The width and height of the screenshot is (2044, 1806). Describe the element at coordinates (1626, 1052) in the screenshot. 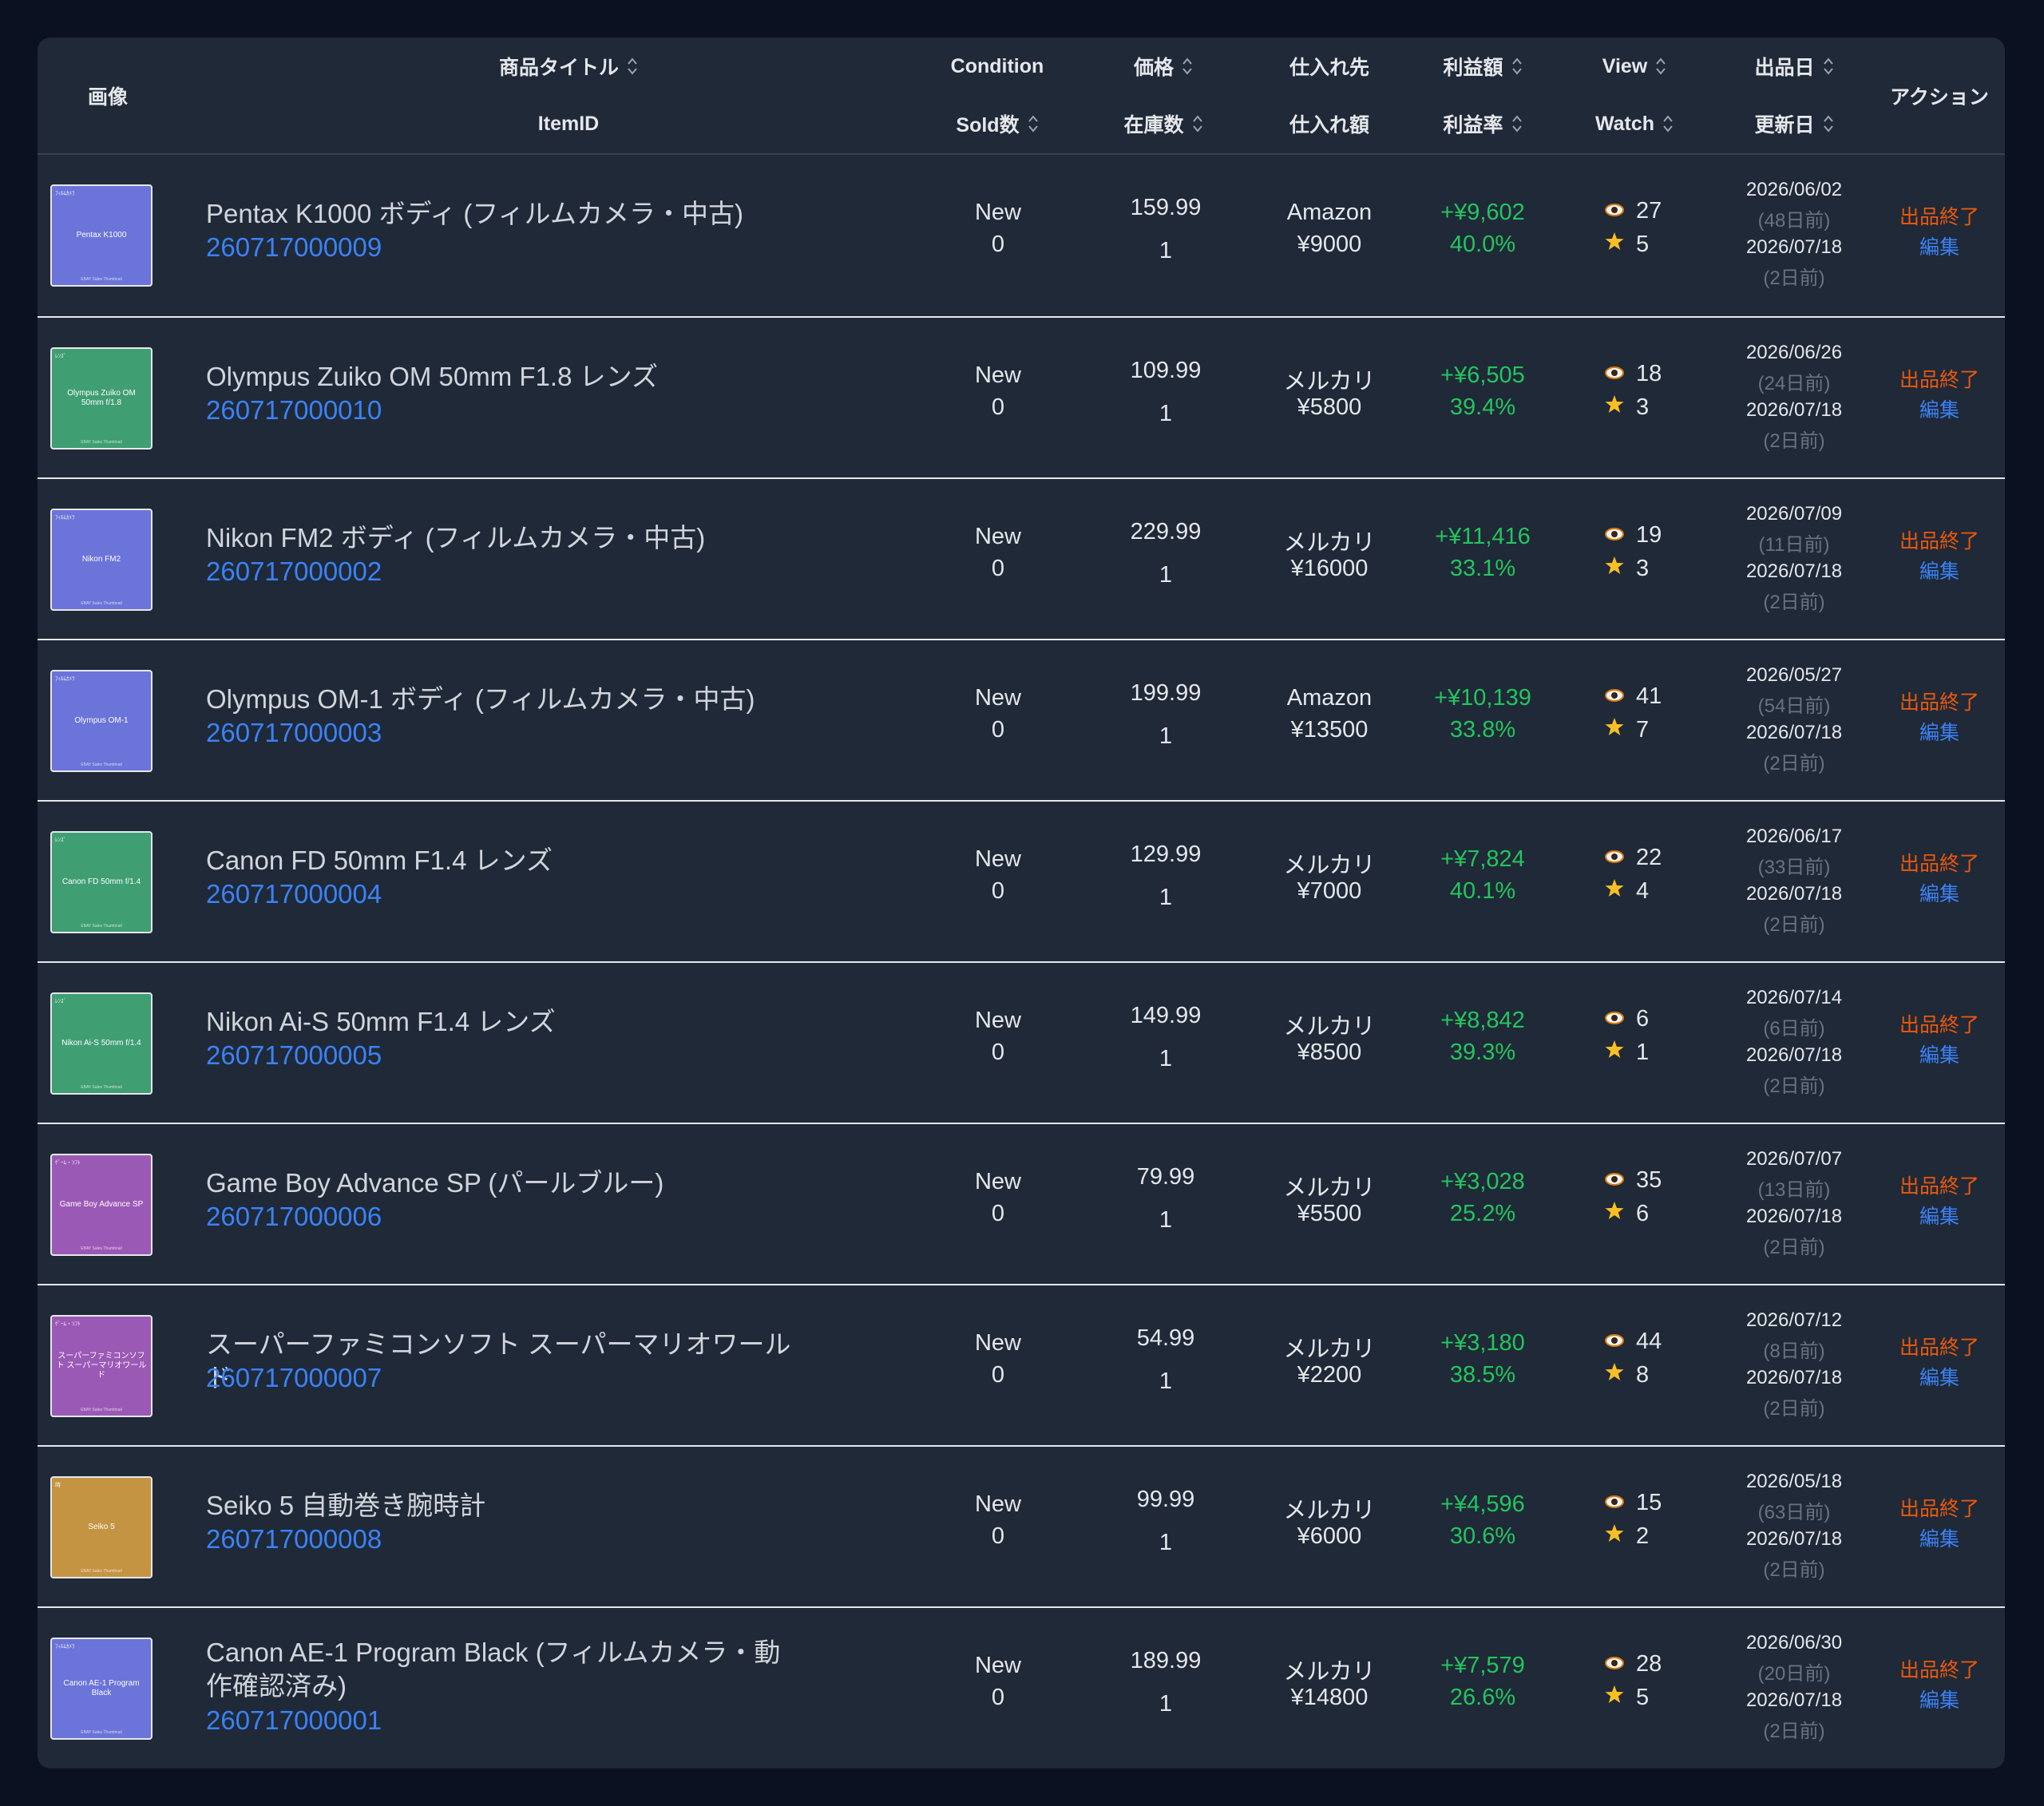

I see `watch-count: 1` at that location.